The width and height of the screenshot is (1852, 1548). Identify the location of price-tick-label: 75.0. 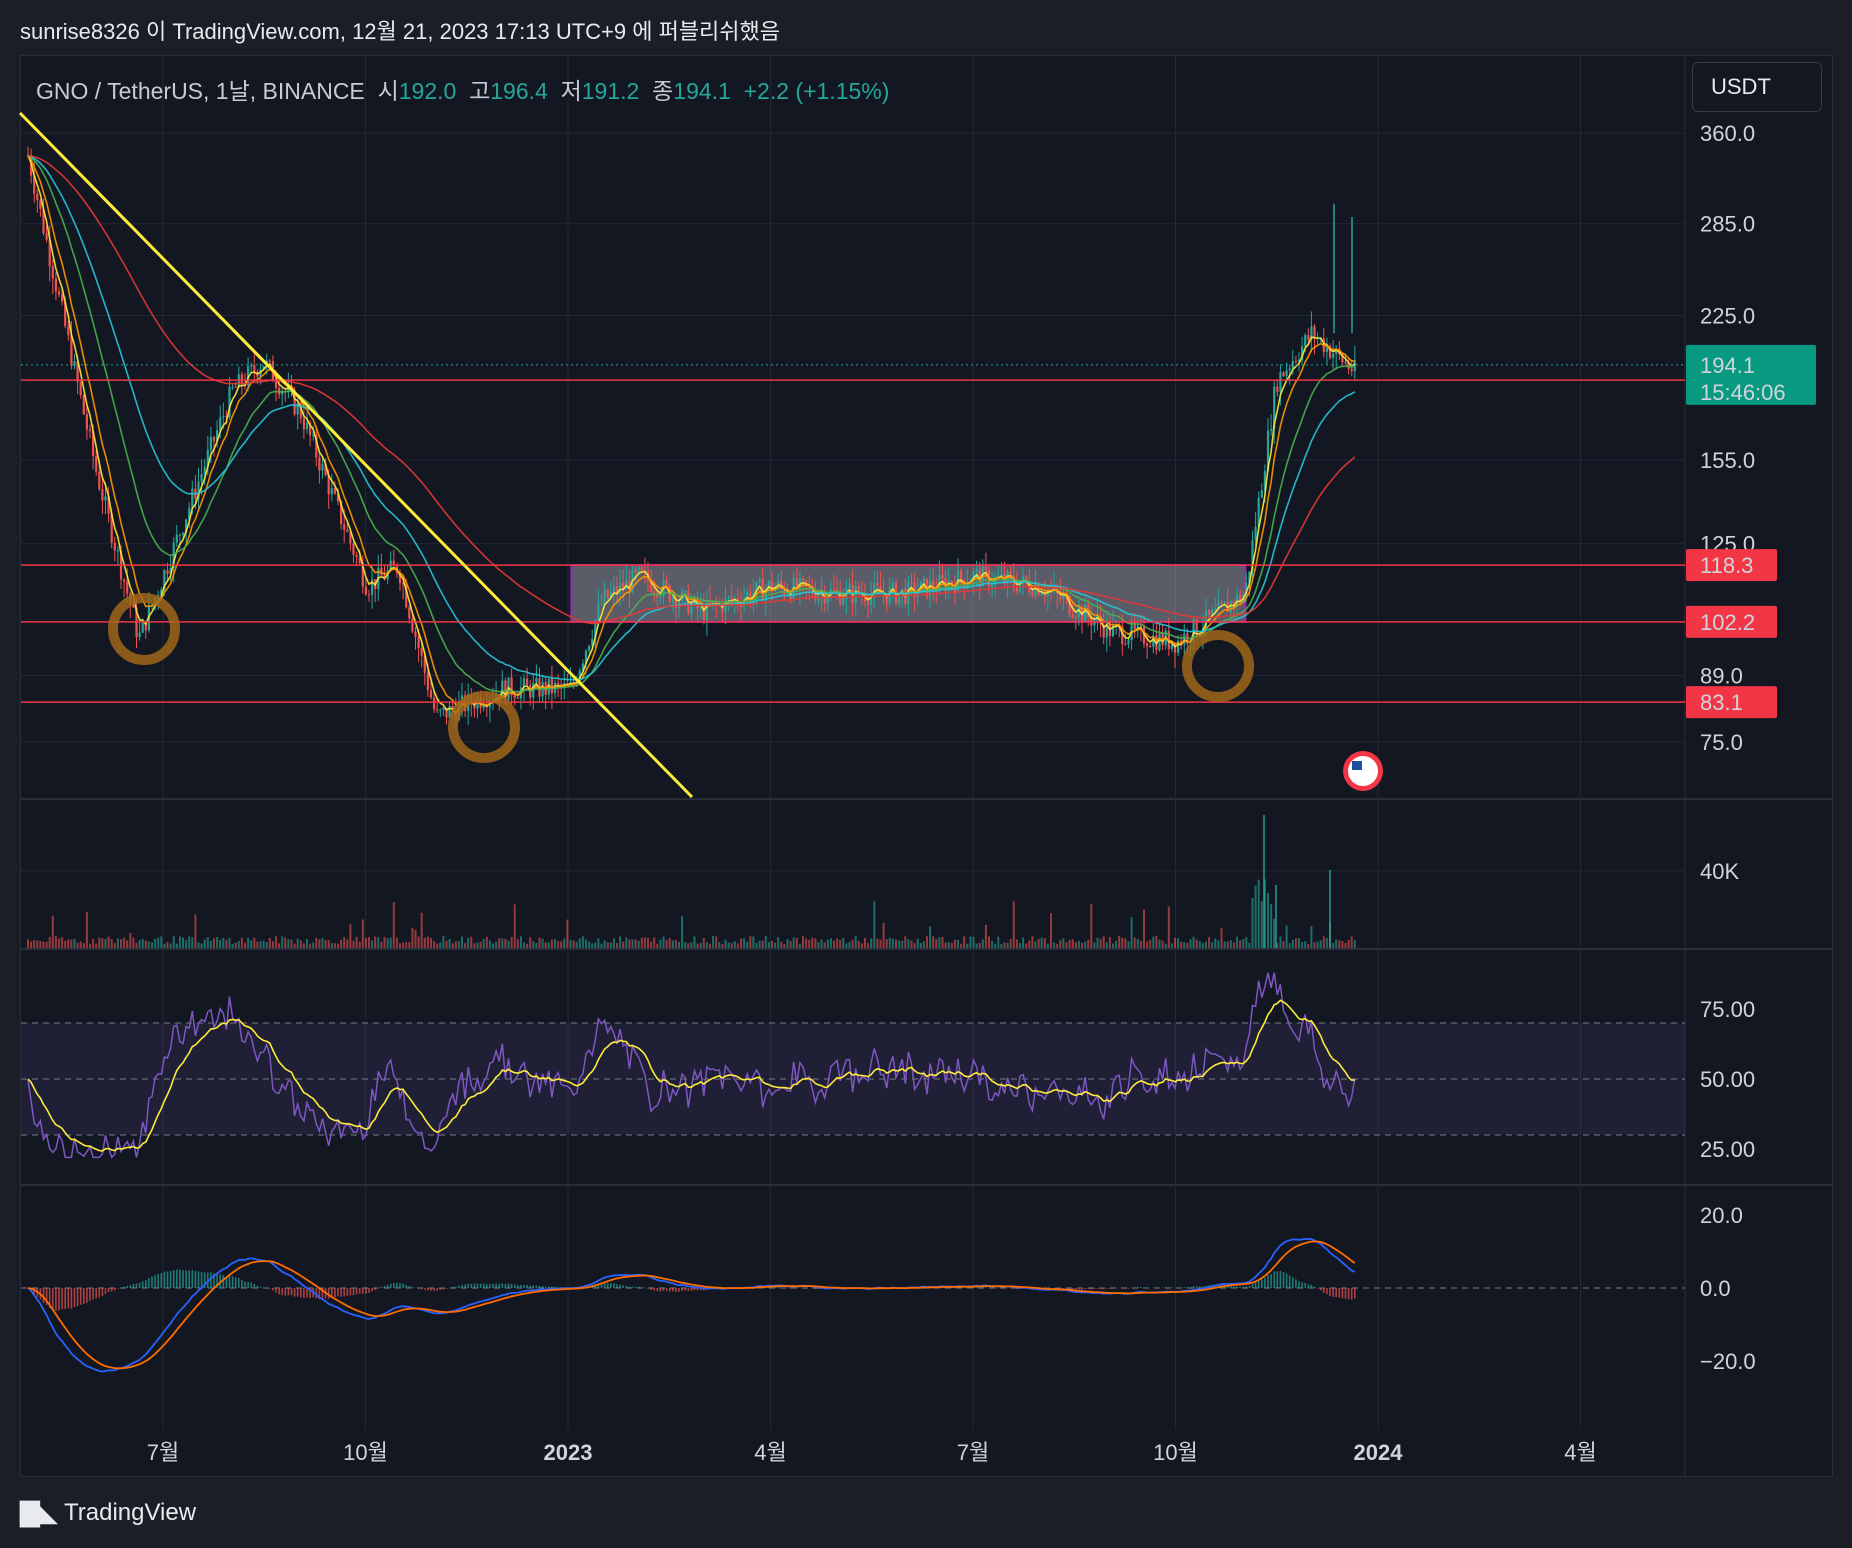
(1721, 742).